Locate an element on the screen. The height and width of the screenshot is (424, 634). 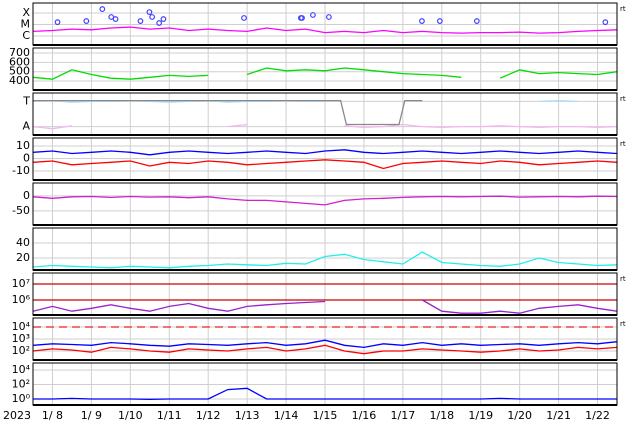
x-tick-label: 1/12 is located at coordinates (208, 415).